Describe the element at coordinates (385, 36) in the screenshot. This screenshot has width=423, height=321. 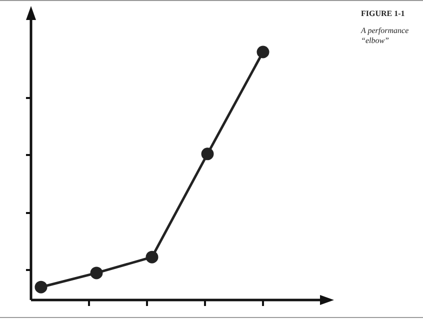
I see `text: A performance “elbow”` at that location.